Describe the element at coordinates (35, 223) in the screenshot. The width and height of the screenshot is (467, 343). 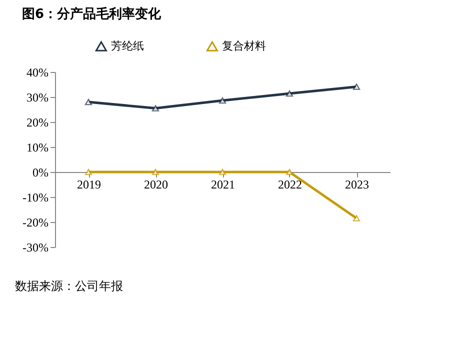
I see `y-tick-label: -20%` at that location.